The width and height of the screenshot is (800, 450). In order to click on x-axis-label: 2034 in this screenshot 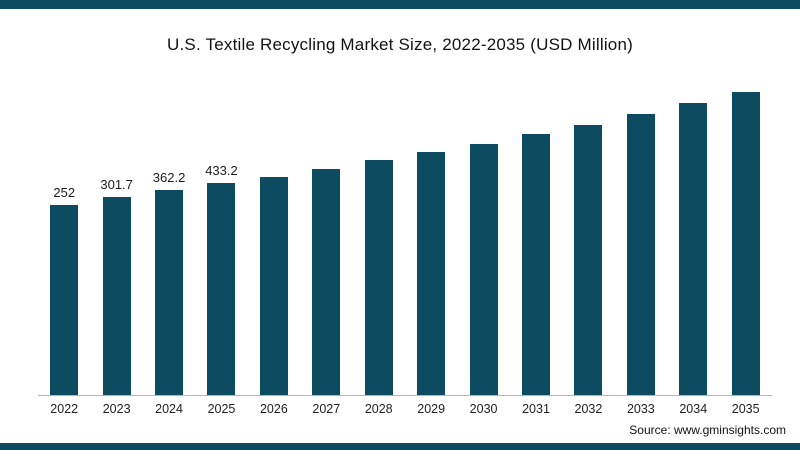, I will do `click(693, 409)`.